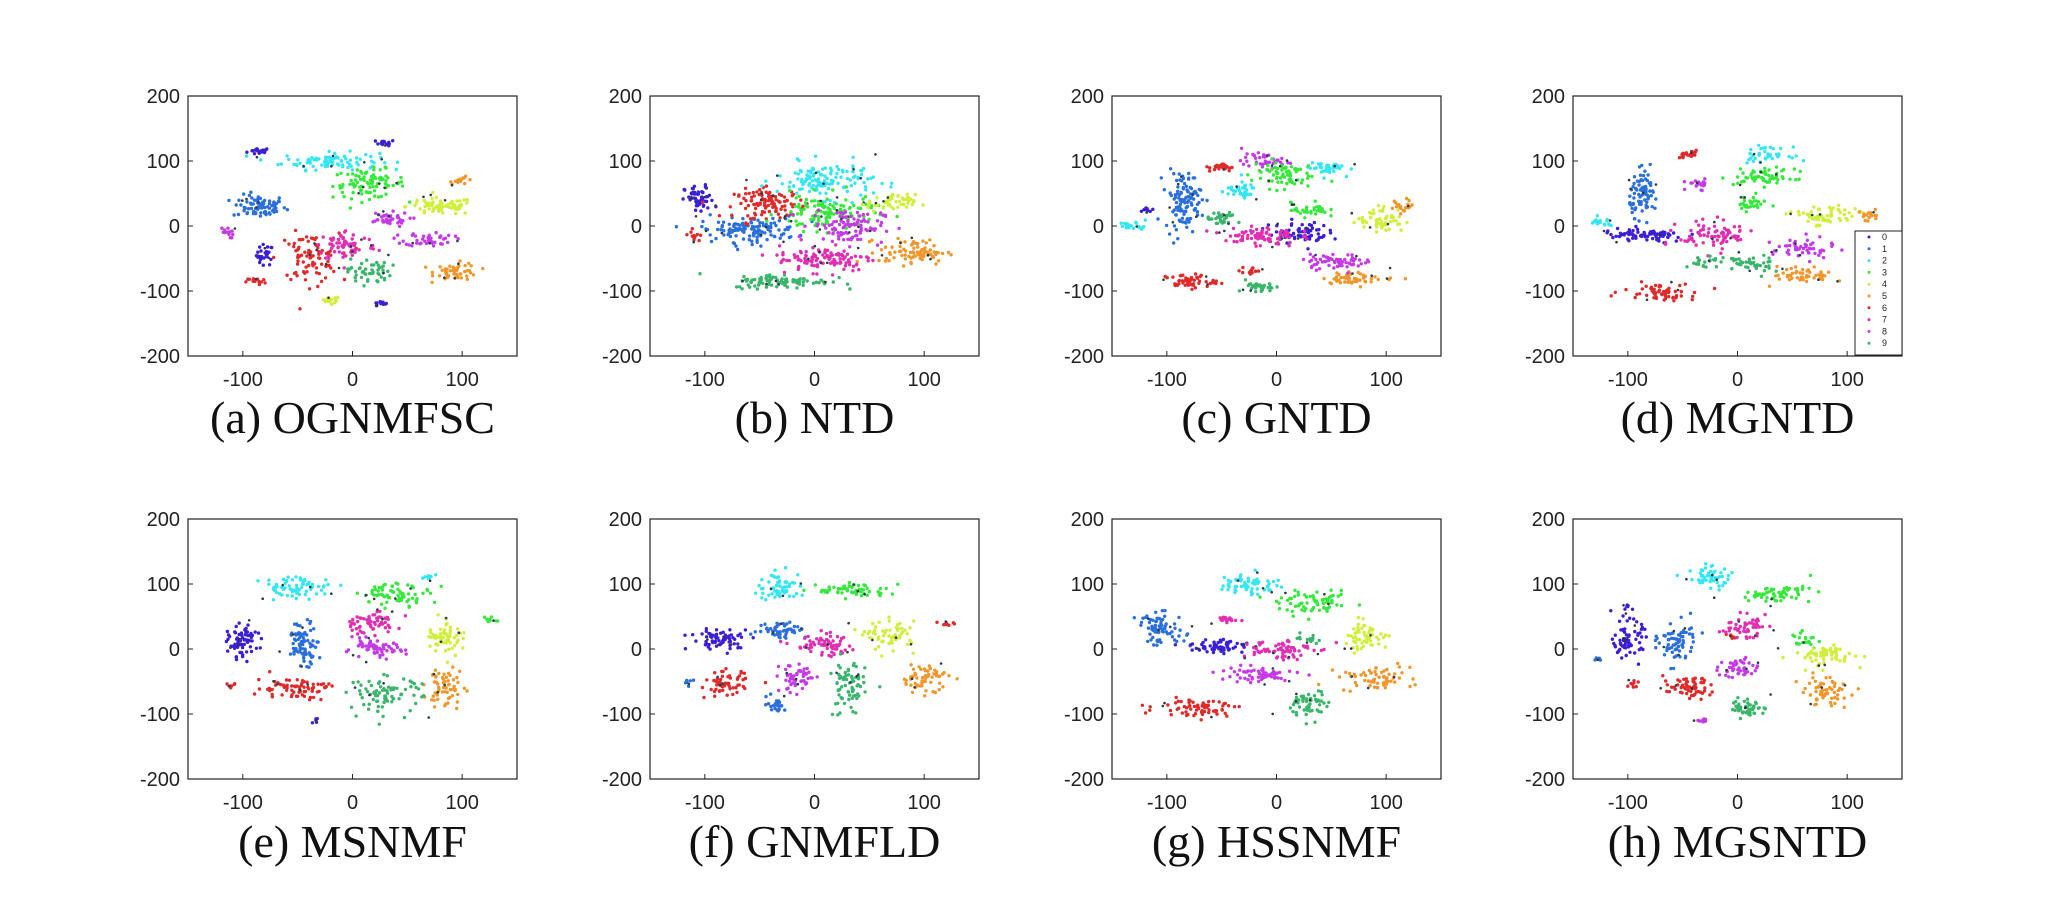  I want to click on legend-label: 2, so click(1884, 261).